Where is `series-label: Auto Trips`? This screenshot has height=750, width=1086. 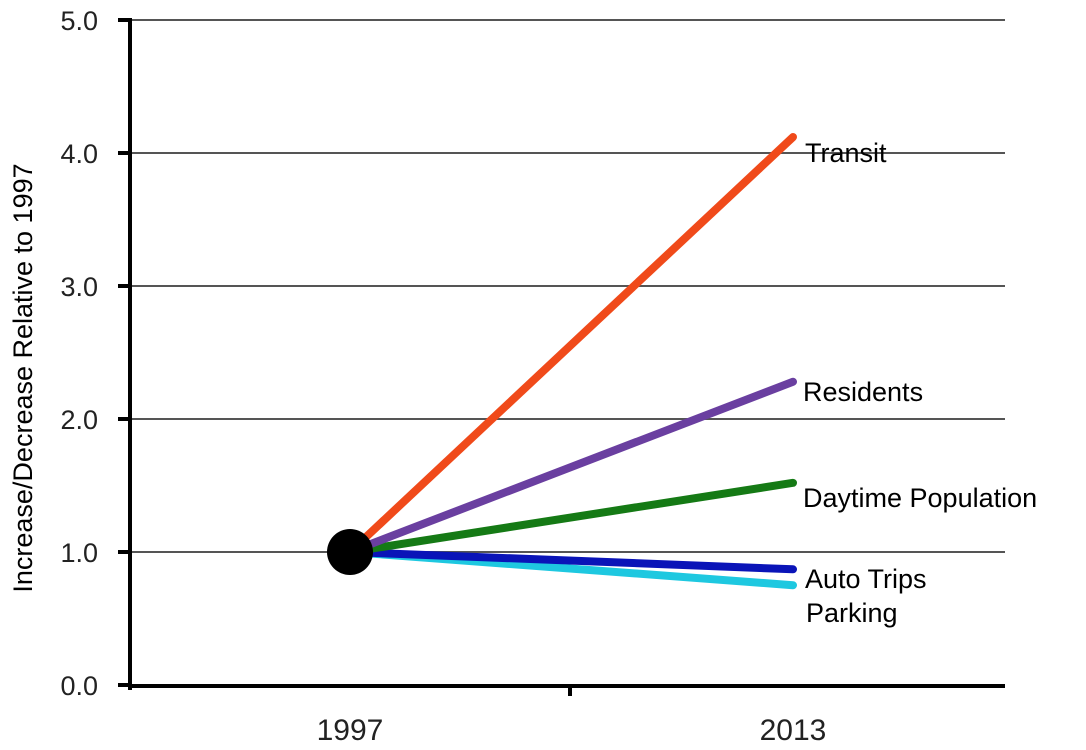 series-label: Auto Trips is located at coordinates (866, 579).